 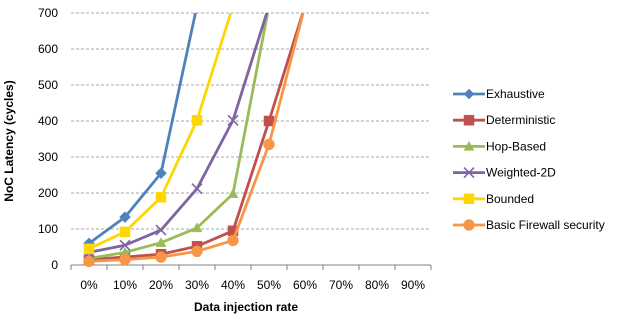 I want to click on legend-entry: Bounded, so click(x=493, y=199).